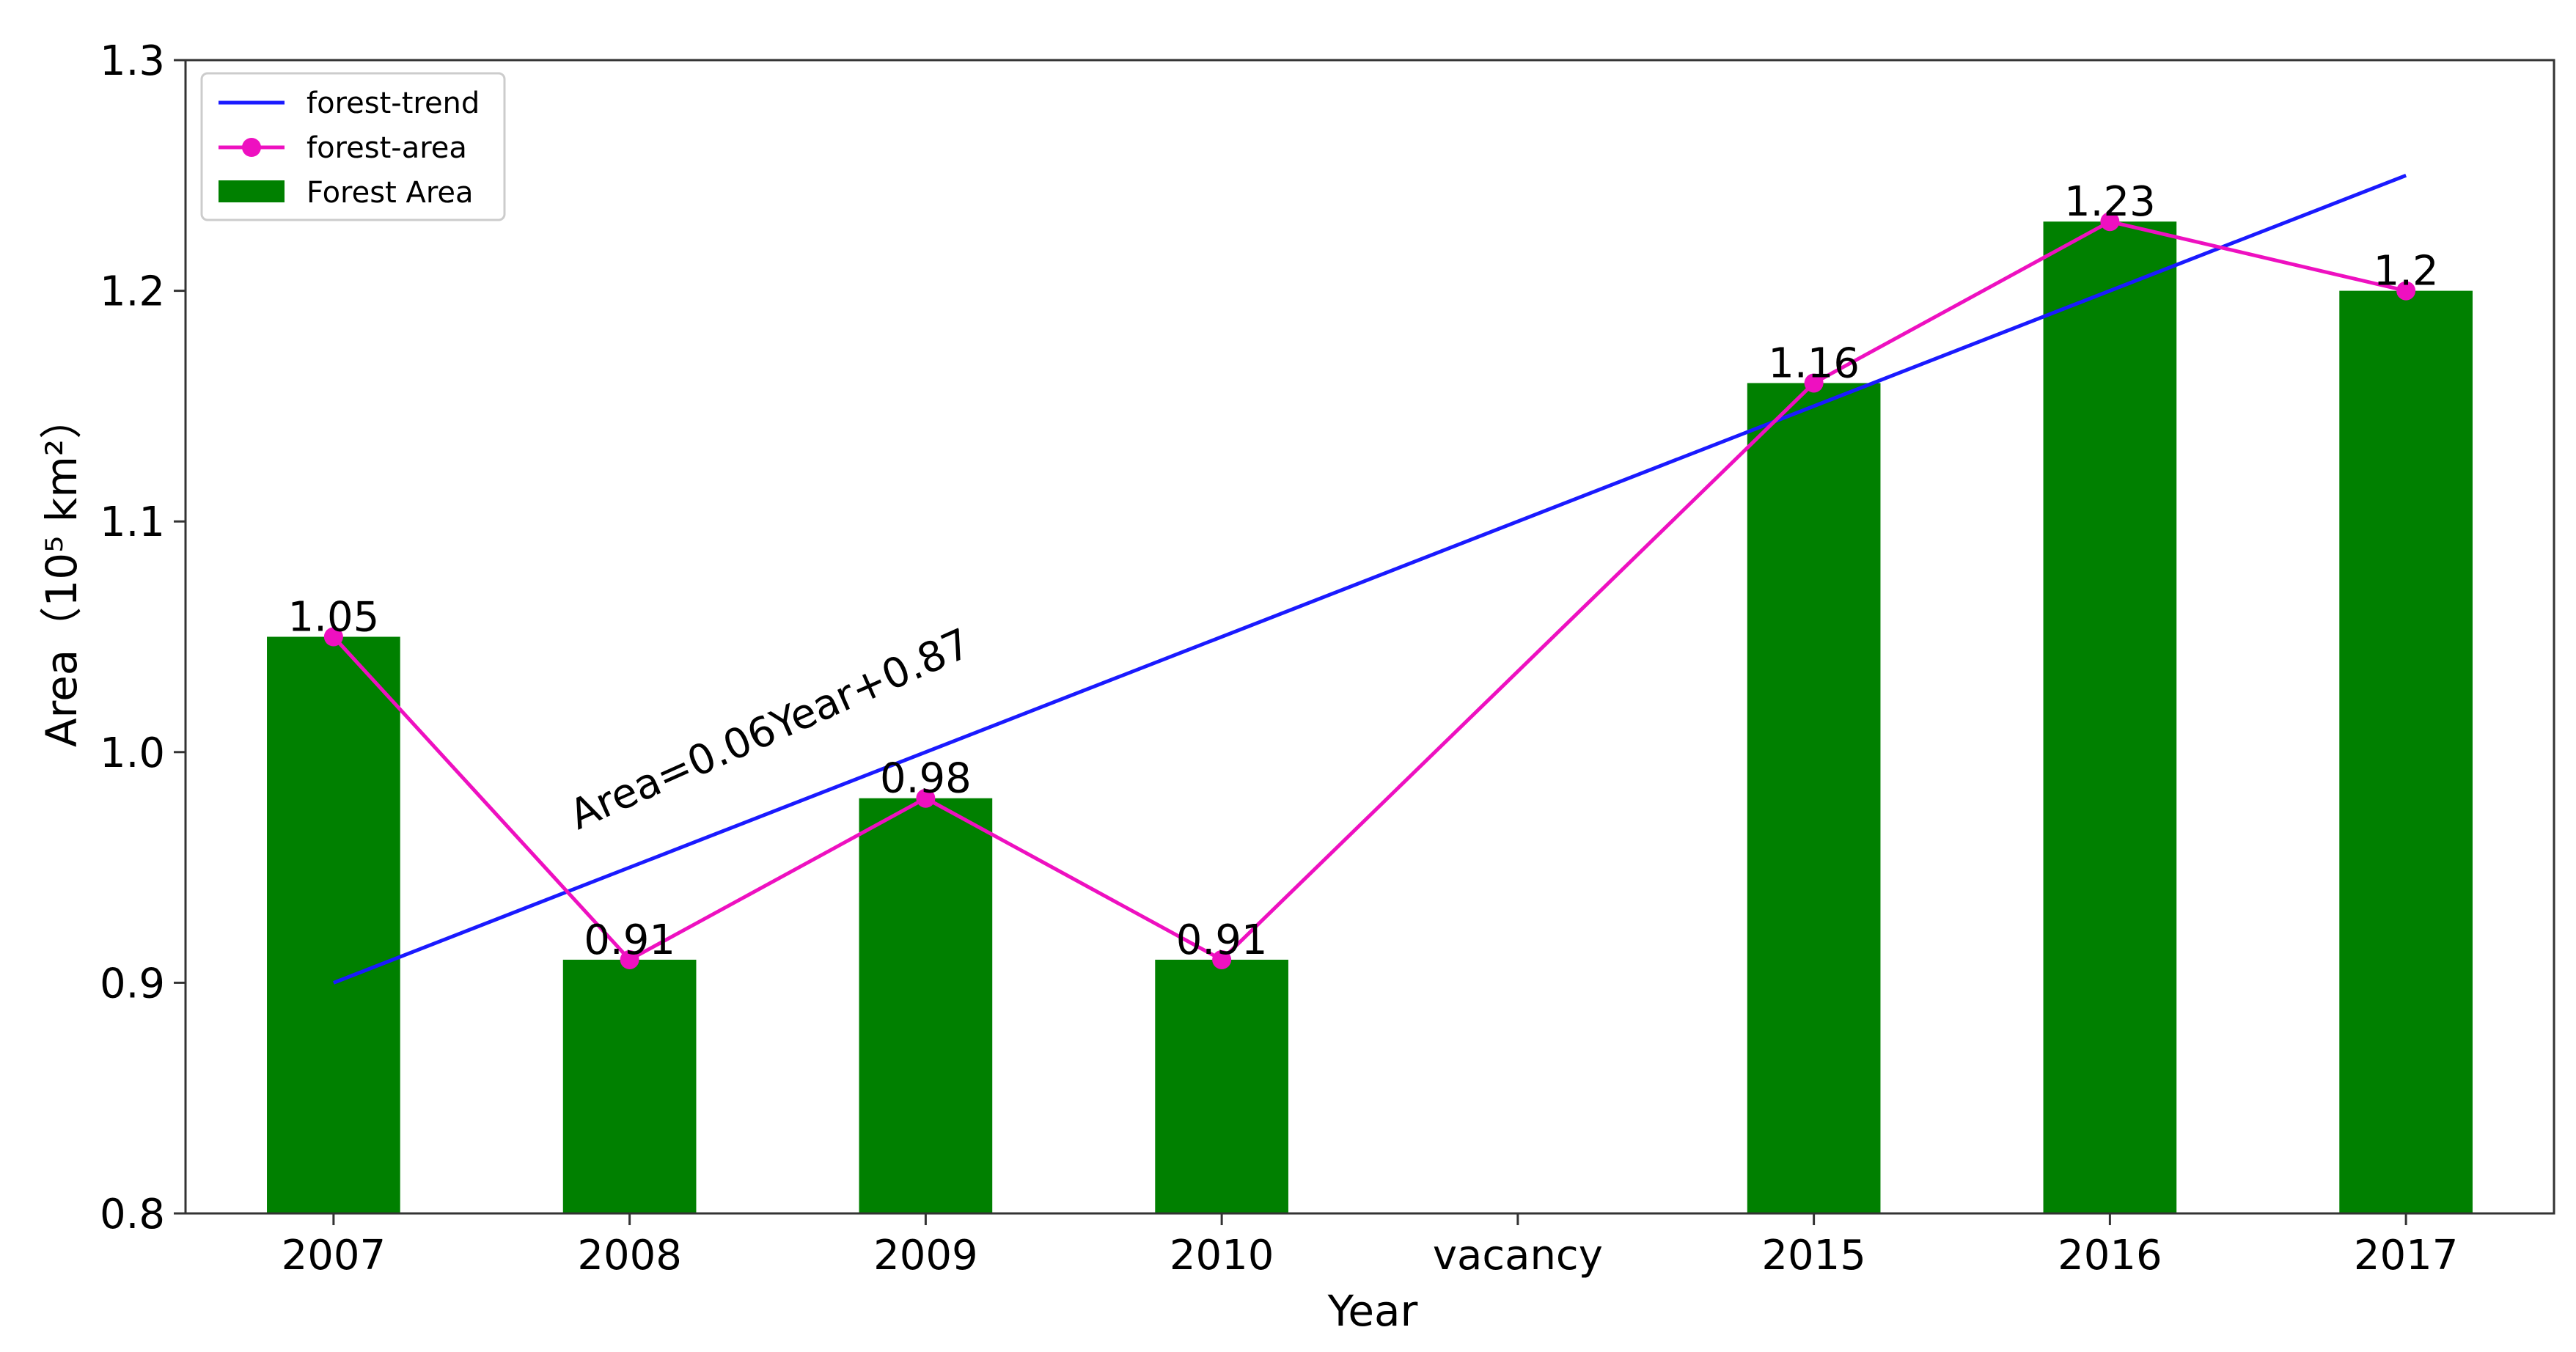 The height and width of the screenshot is (1352, 2576). What do you see at coordinates (133, 1214) in the screenshot?
I see `y-tick-label-0.8: 0.8` at bounding box center [133, 1214].